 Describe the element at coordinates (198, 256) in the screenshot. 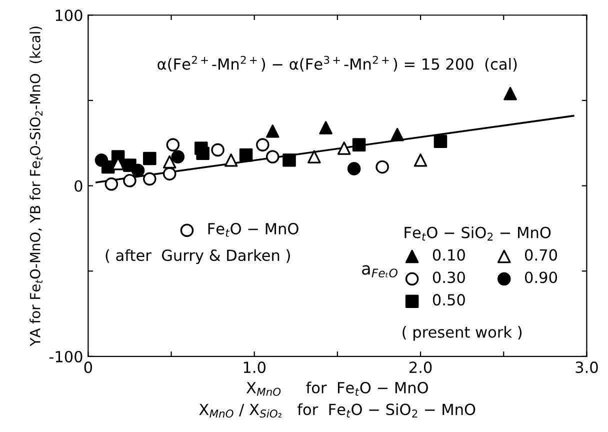

I see `annotation: ( after Gurry & Darken )` at that location.